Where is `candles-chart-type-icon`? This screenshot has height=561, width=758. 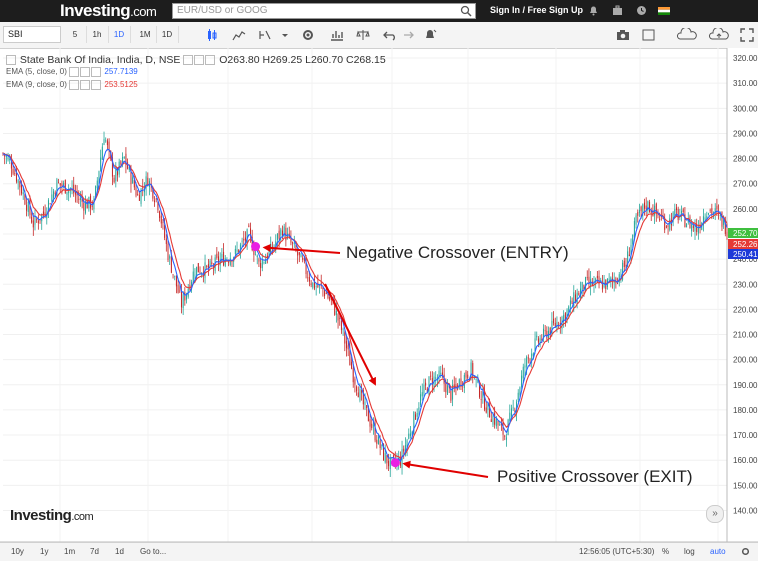
candles-chart-type-icon is located at coordinates (212, 35).